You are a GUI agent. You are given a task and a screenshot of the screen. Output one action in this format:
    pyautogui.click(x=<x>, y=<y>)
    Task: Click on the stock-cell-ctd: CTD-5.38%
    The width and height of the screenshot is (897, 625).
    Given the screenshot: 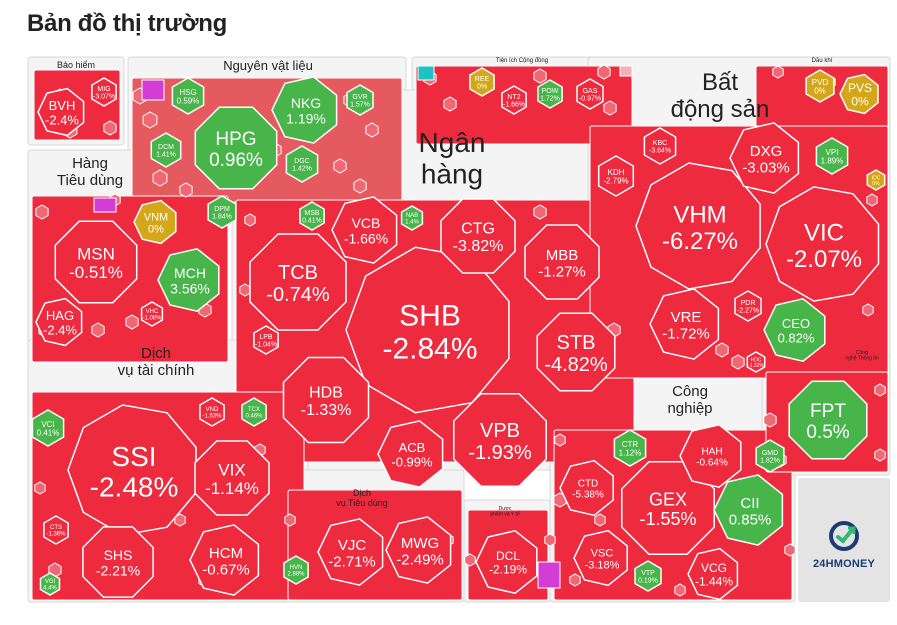 What is the action you would take?
    pyautogui.click(x=586, y=488)
    